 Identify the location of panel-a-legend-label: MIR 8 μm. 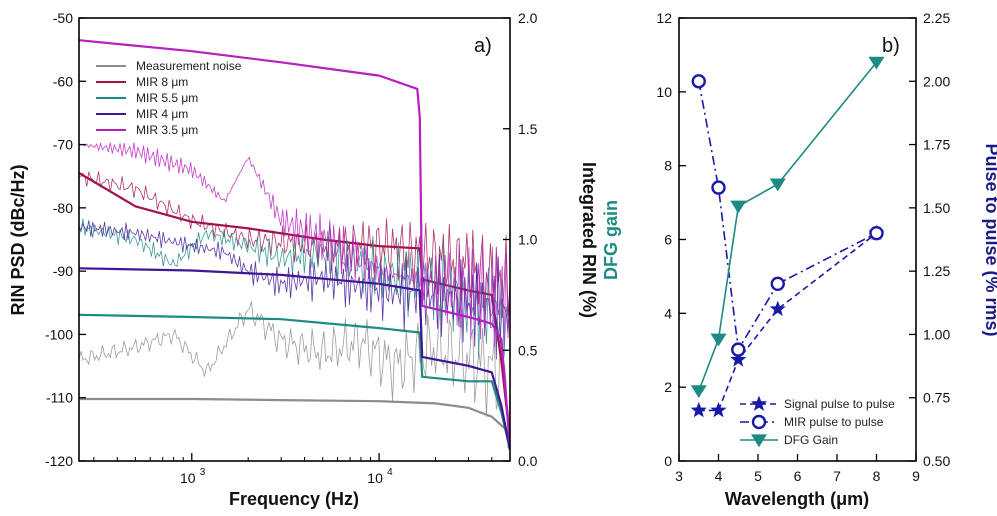
(162, 82).